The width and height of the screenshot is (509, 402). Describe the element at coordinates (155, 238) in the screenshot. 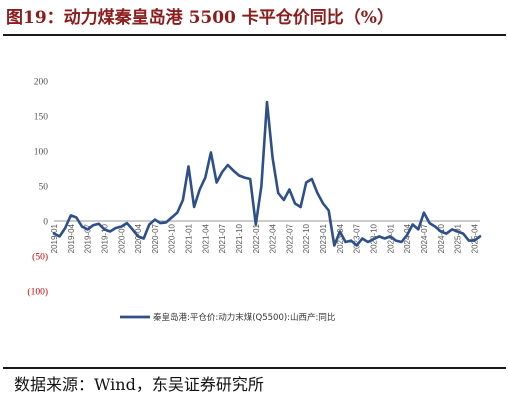

I see `x-tick-label: 2020-07` at that location.